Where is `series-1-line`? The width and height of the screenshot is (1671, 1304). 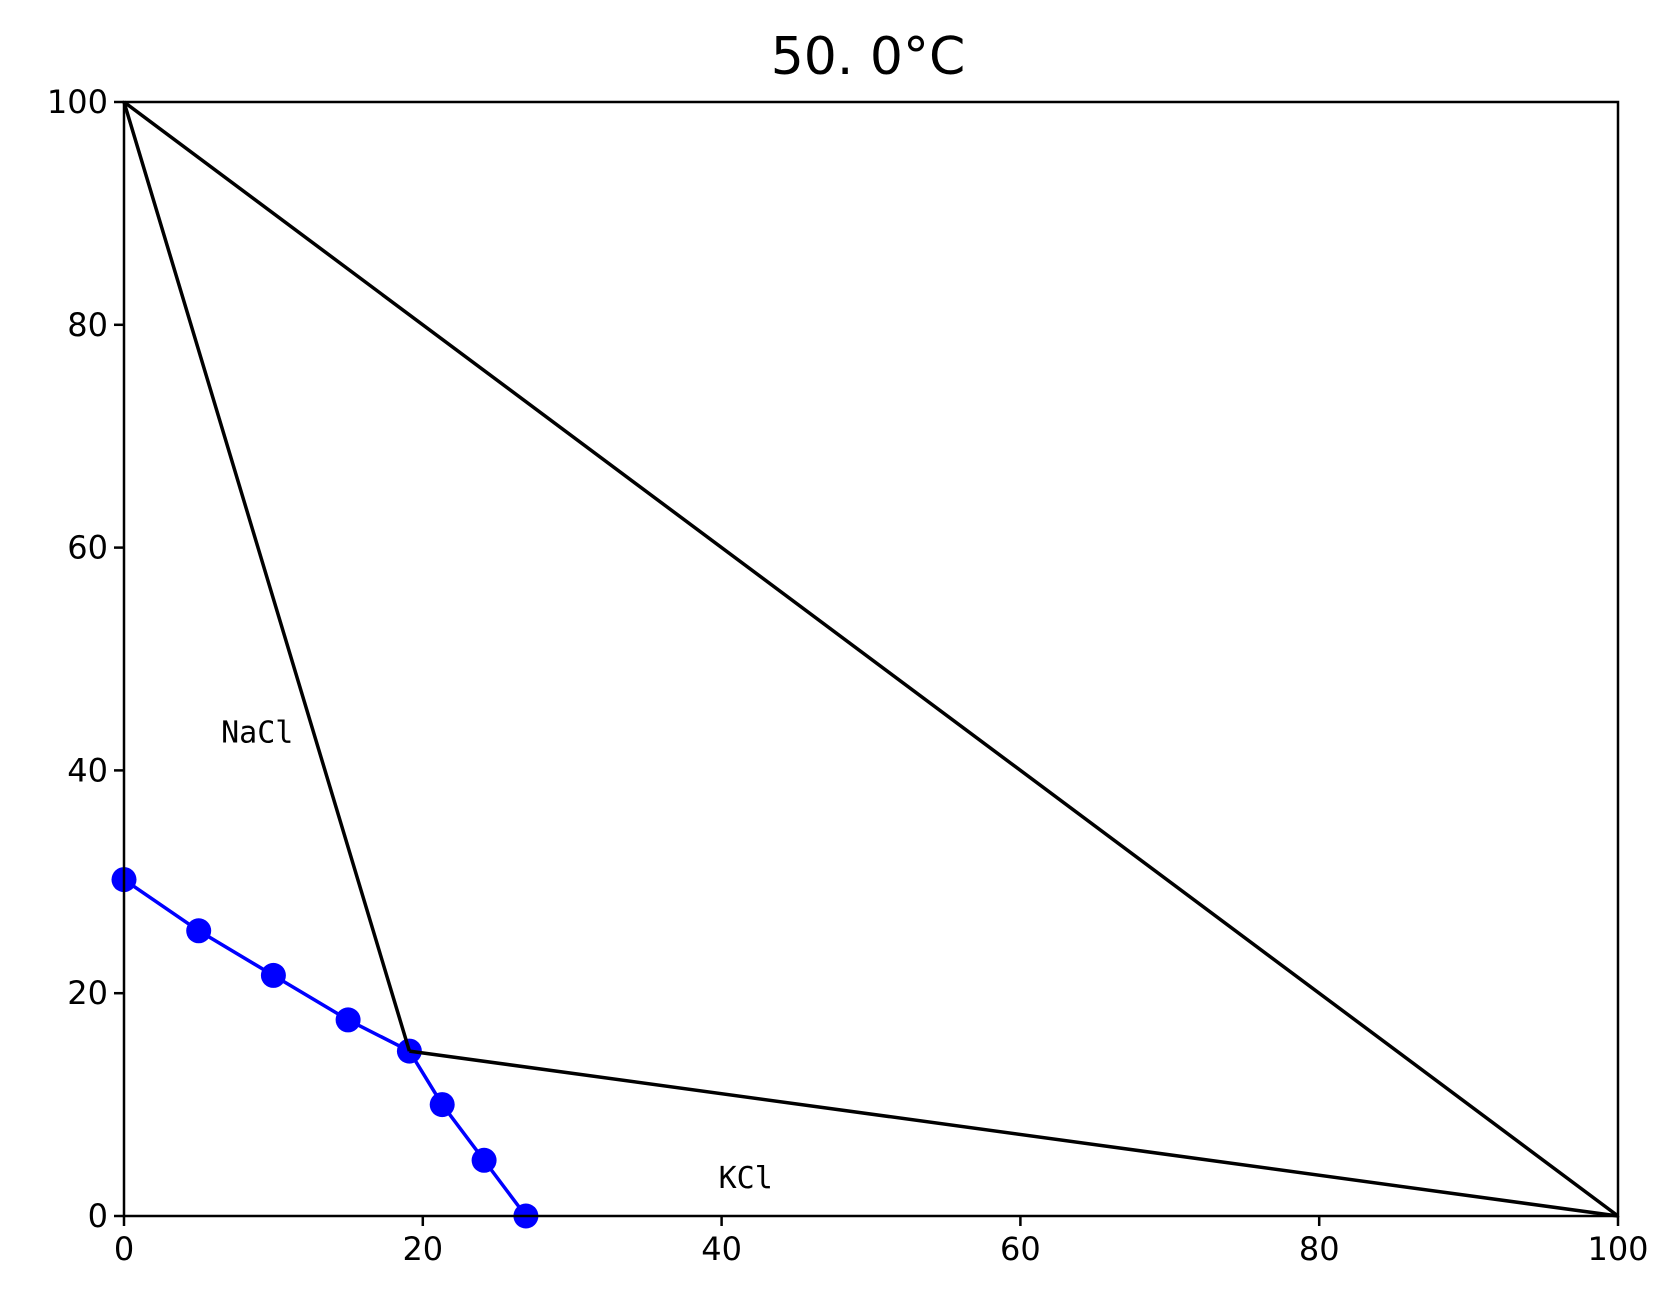 series-1-line is located at coordinates (267, 576).